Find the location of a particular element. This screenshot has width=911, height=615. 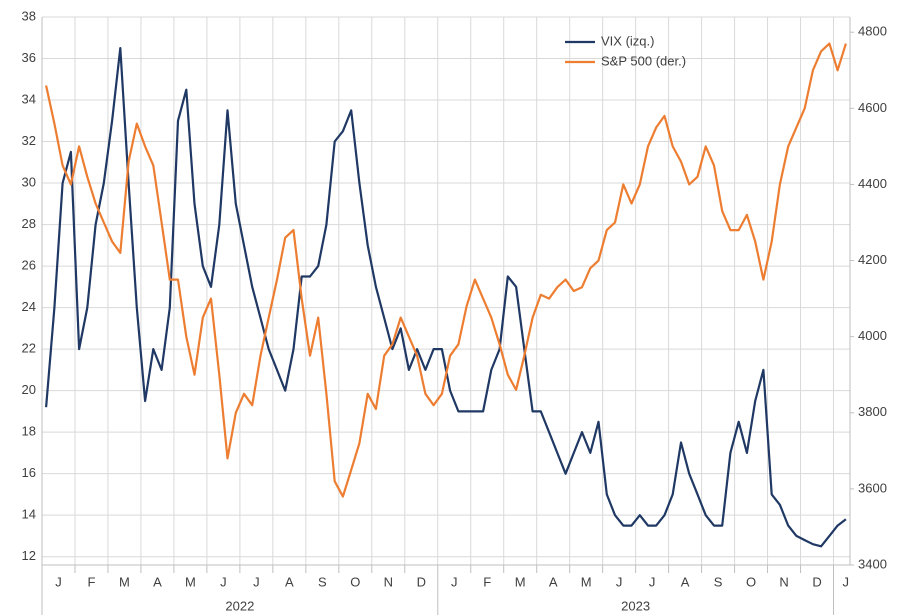

y2-tick-label: 3400 is located at coordinates (872, 563).